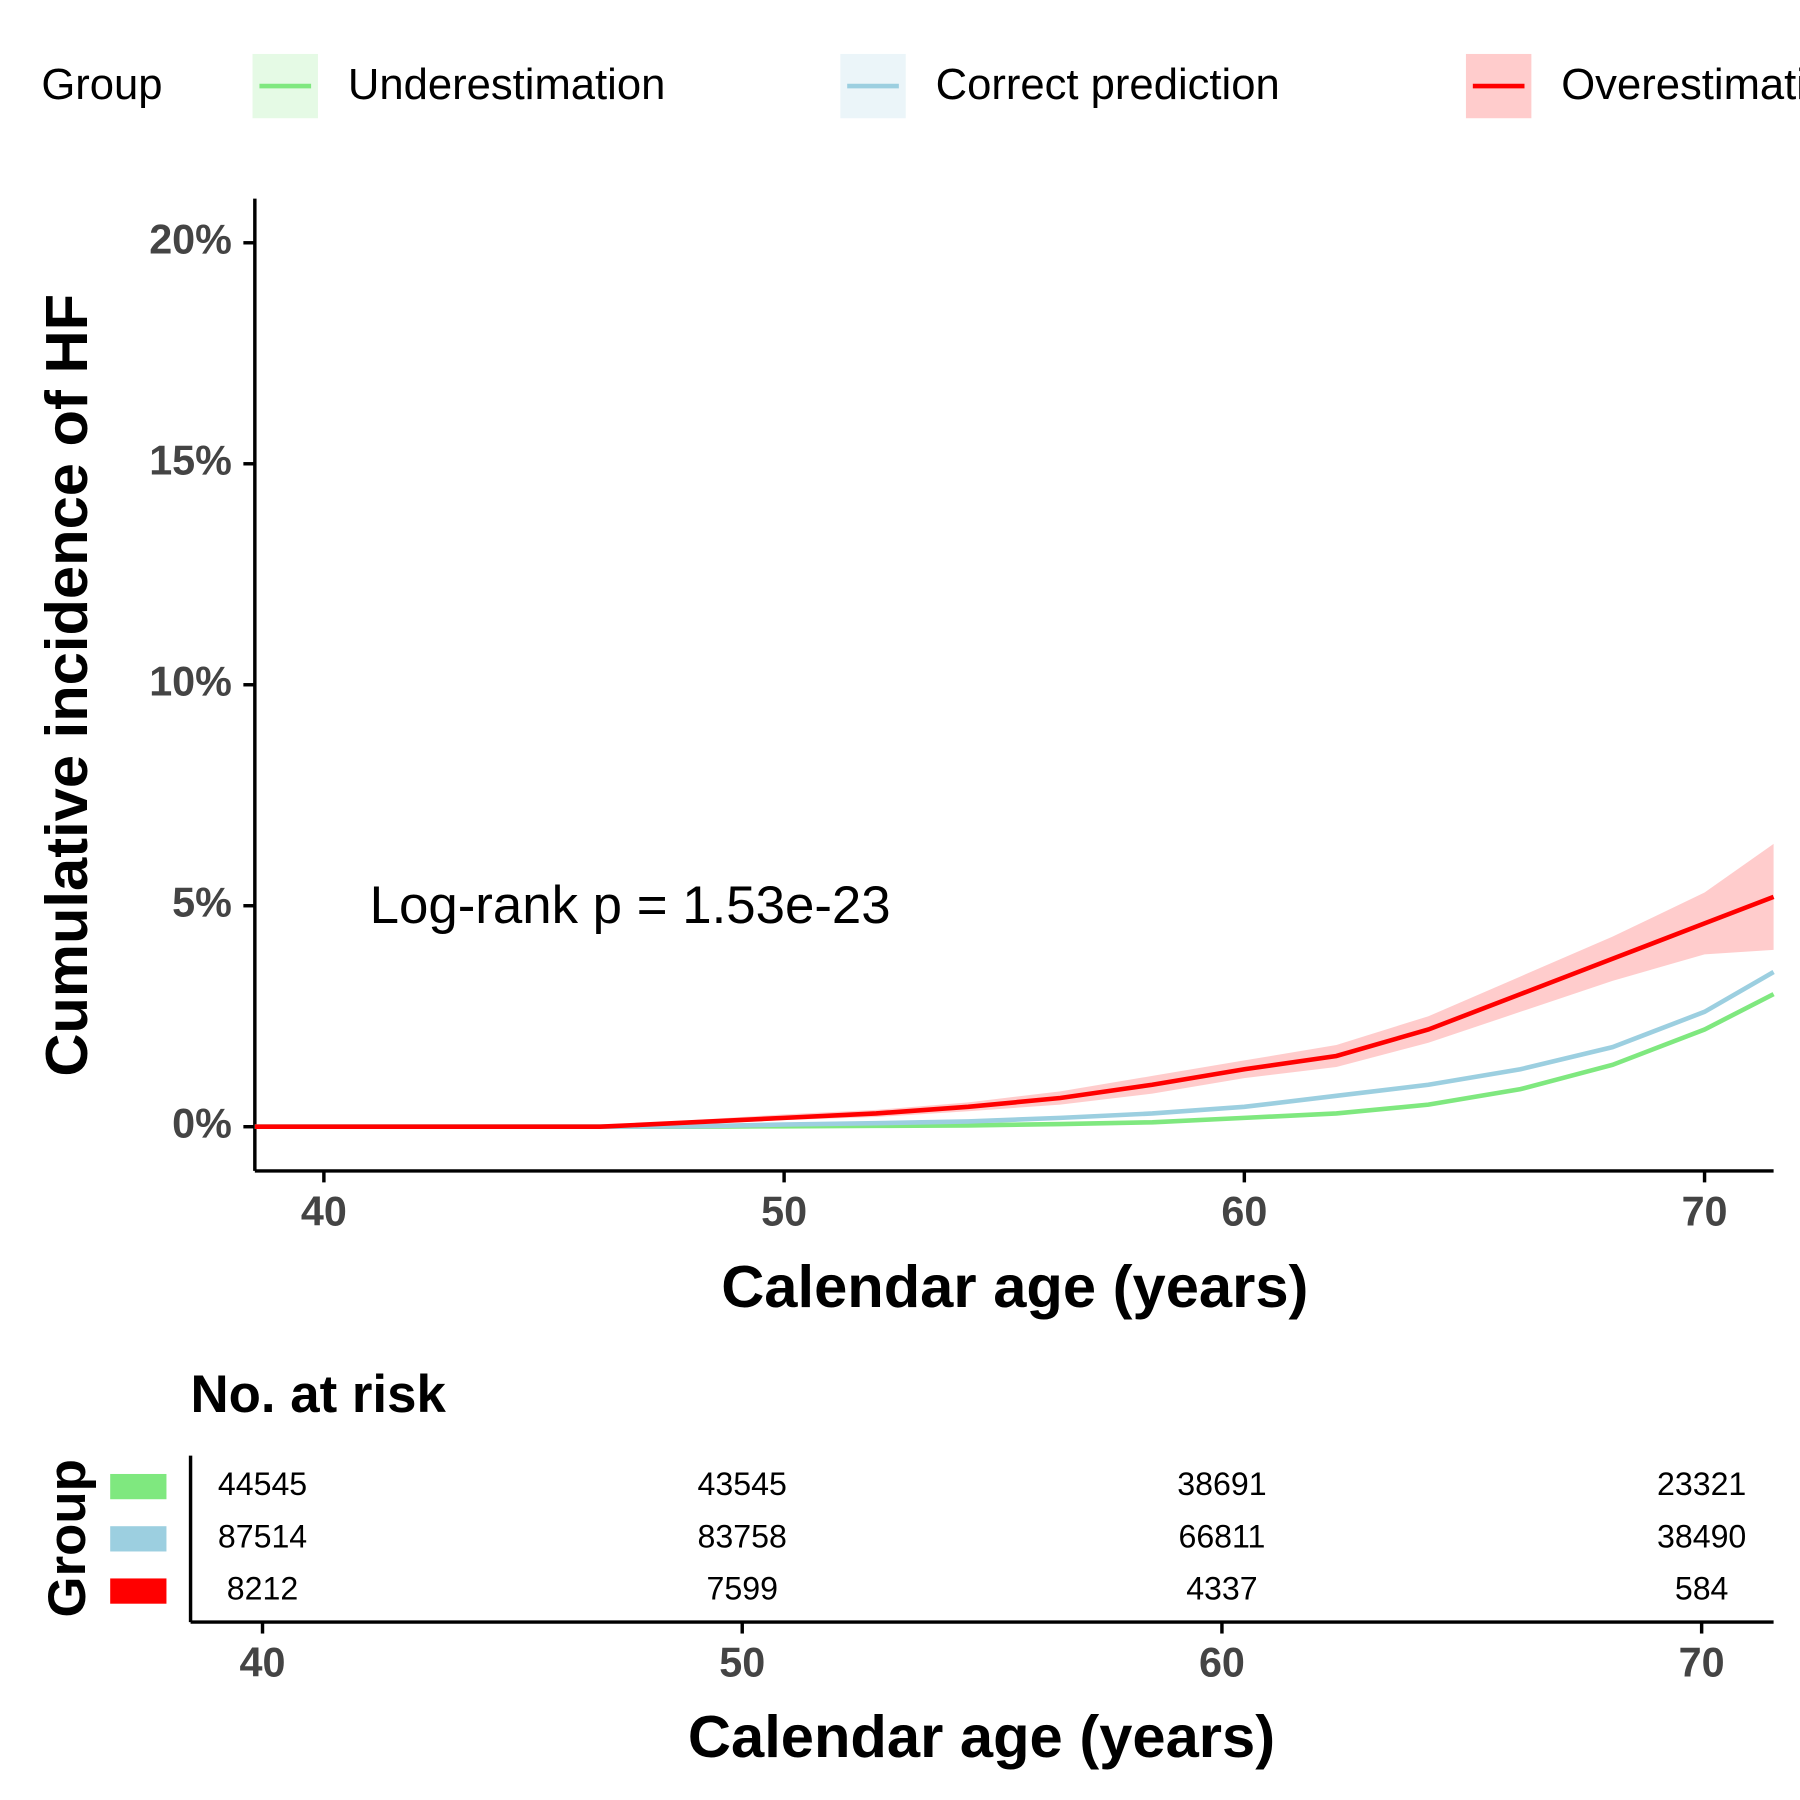 The height and width of the screenshot is (1800, 1800). I want to click on risk-count: 38490, so click(1701, 1536).